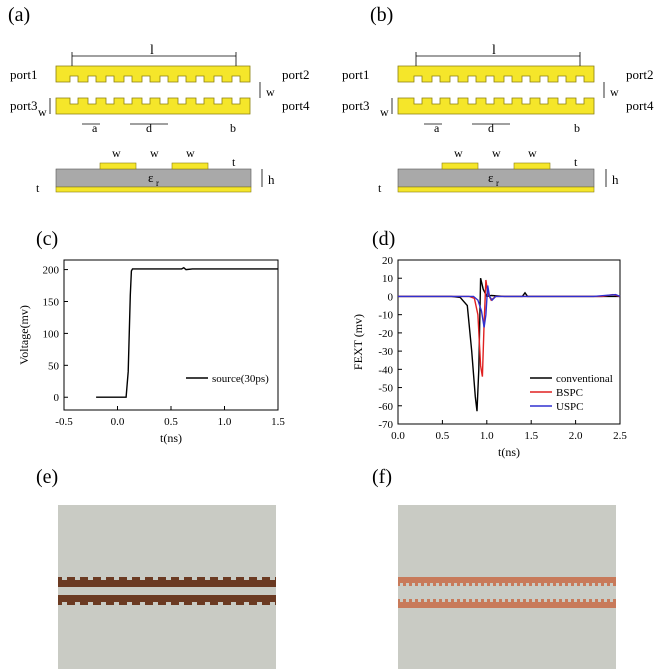 The image size is (658, 671). What do you see at coordinates (19, 15) in the screenshot?
I see `panel-label-a: (a)` at bounding box center [19, 15].